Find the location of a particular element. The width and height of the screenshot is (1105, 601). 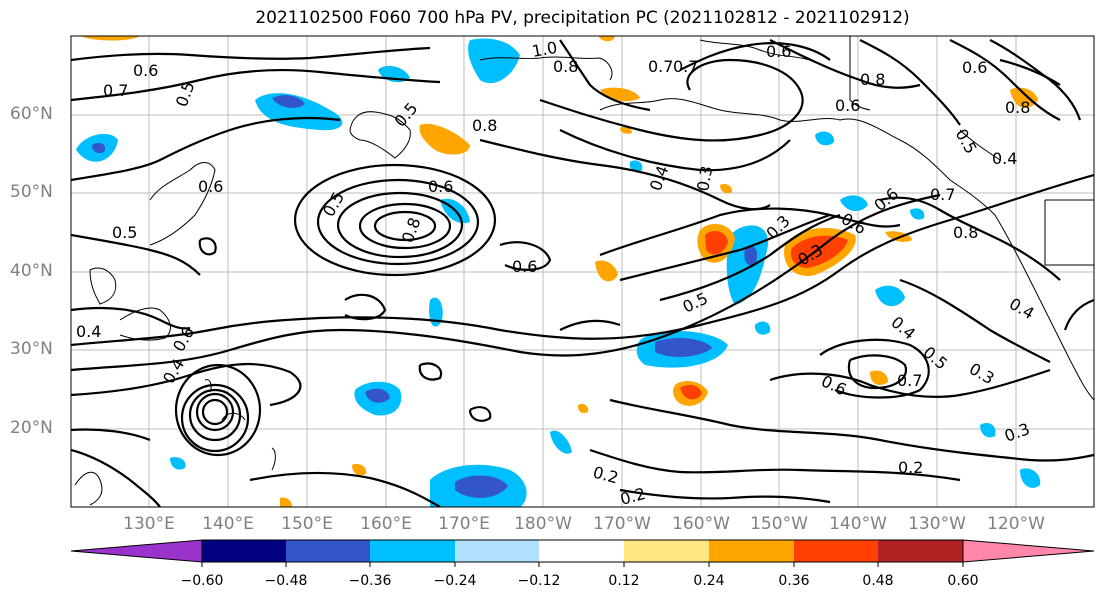

colorbar-tick-label: −0.12 is located at coordinates (539, 581).